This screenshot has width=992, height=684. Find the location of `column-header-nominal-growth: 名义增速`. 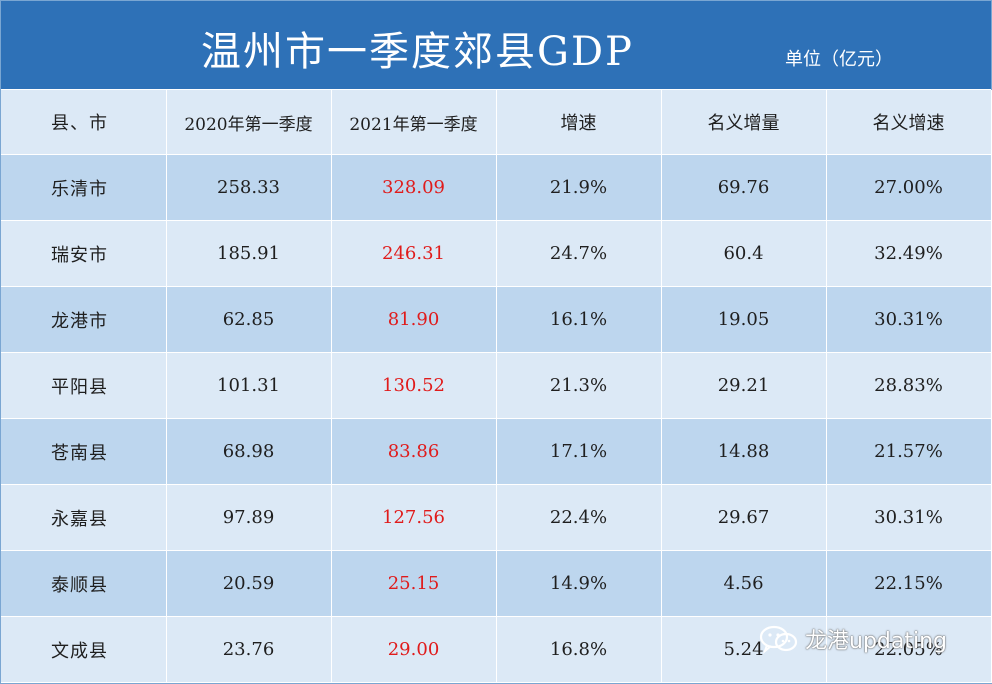

column-header-nominal-growth: 名义增速 is located at coordinates (909, 122).